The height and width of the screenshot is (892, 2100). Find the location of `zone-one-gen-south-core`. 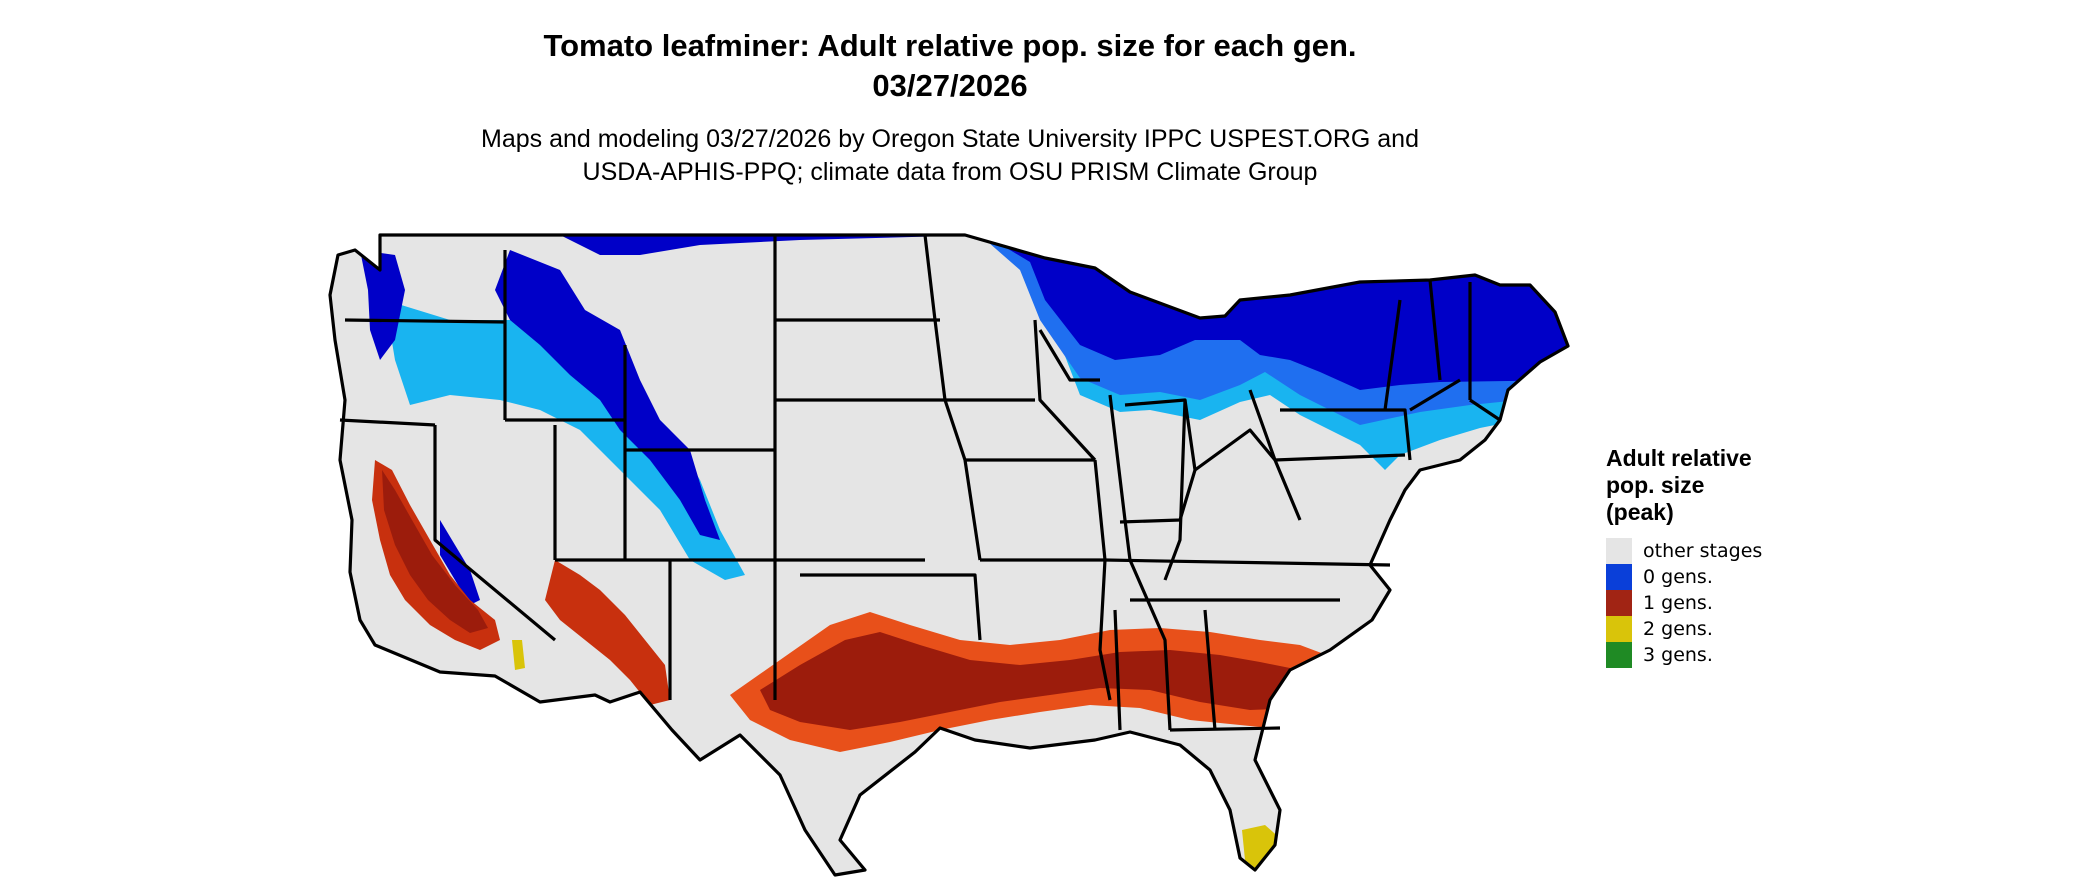

zone-one-gen-south-core is located at coordinates (1040, 681).